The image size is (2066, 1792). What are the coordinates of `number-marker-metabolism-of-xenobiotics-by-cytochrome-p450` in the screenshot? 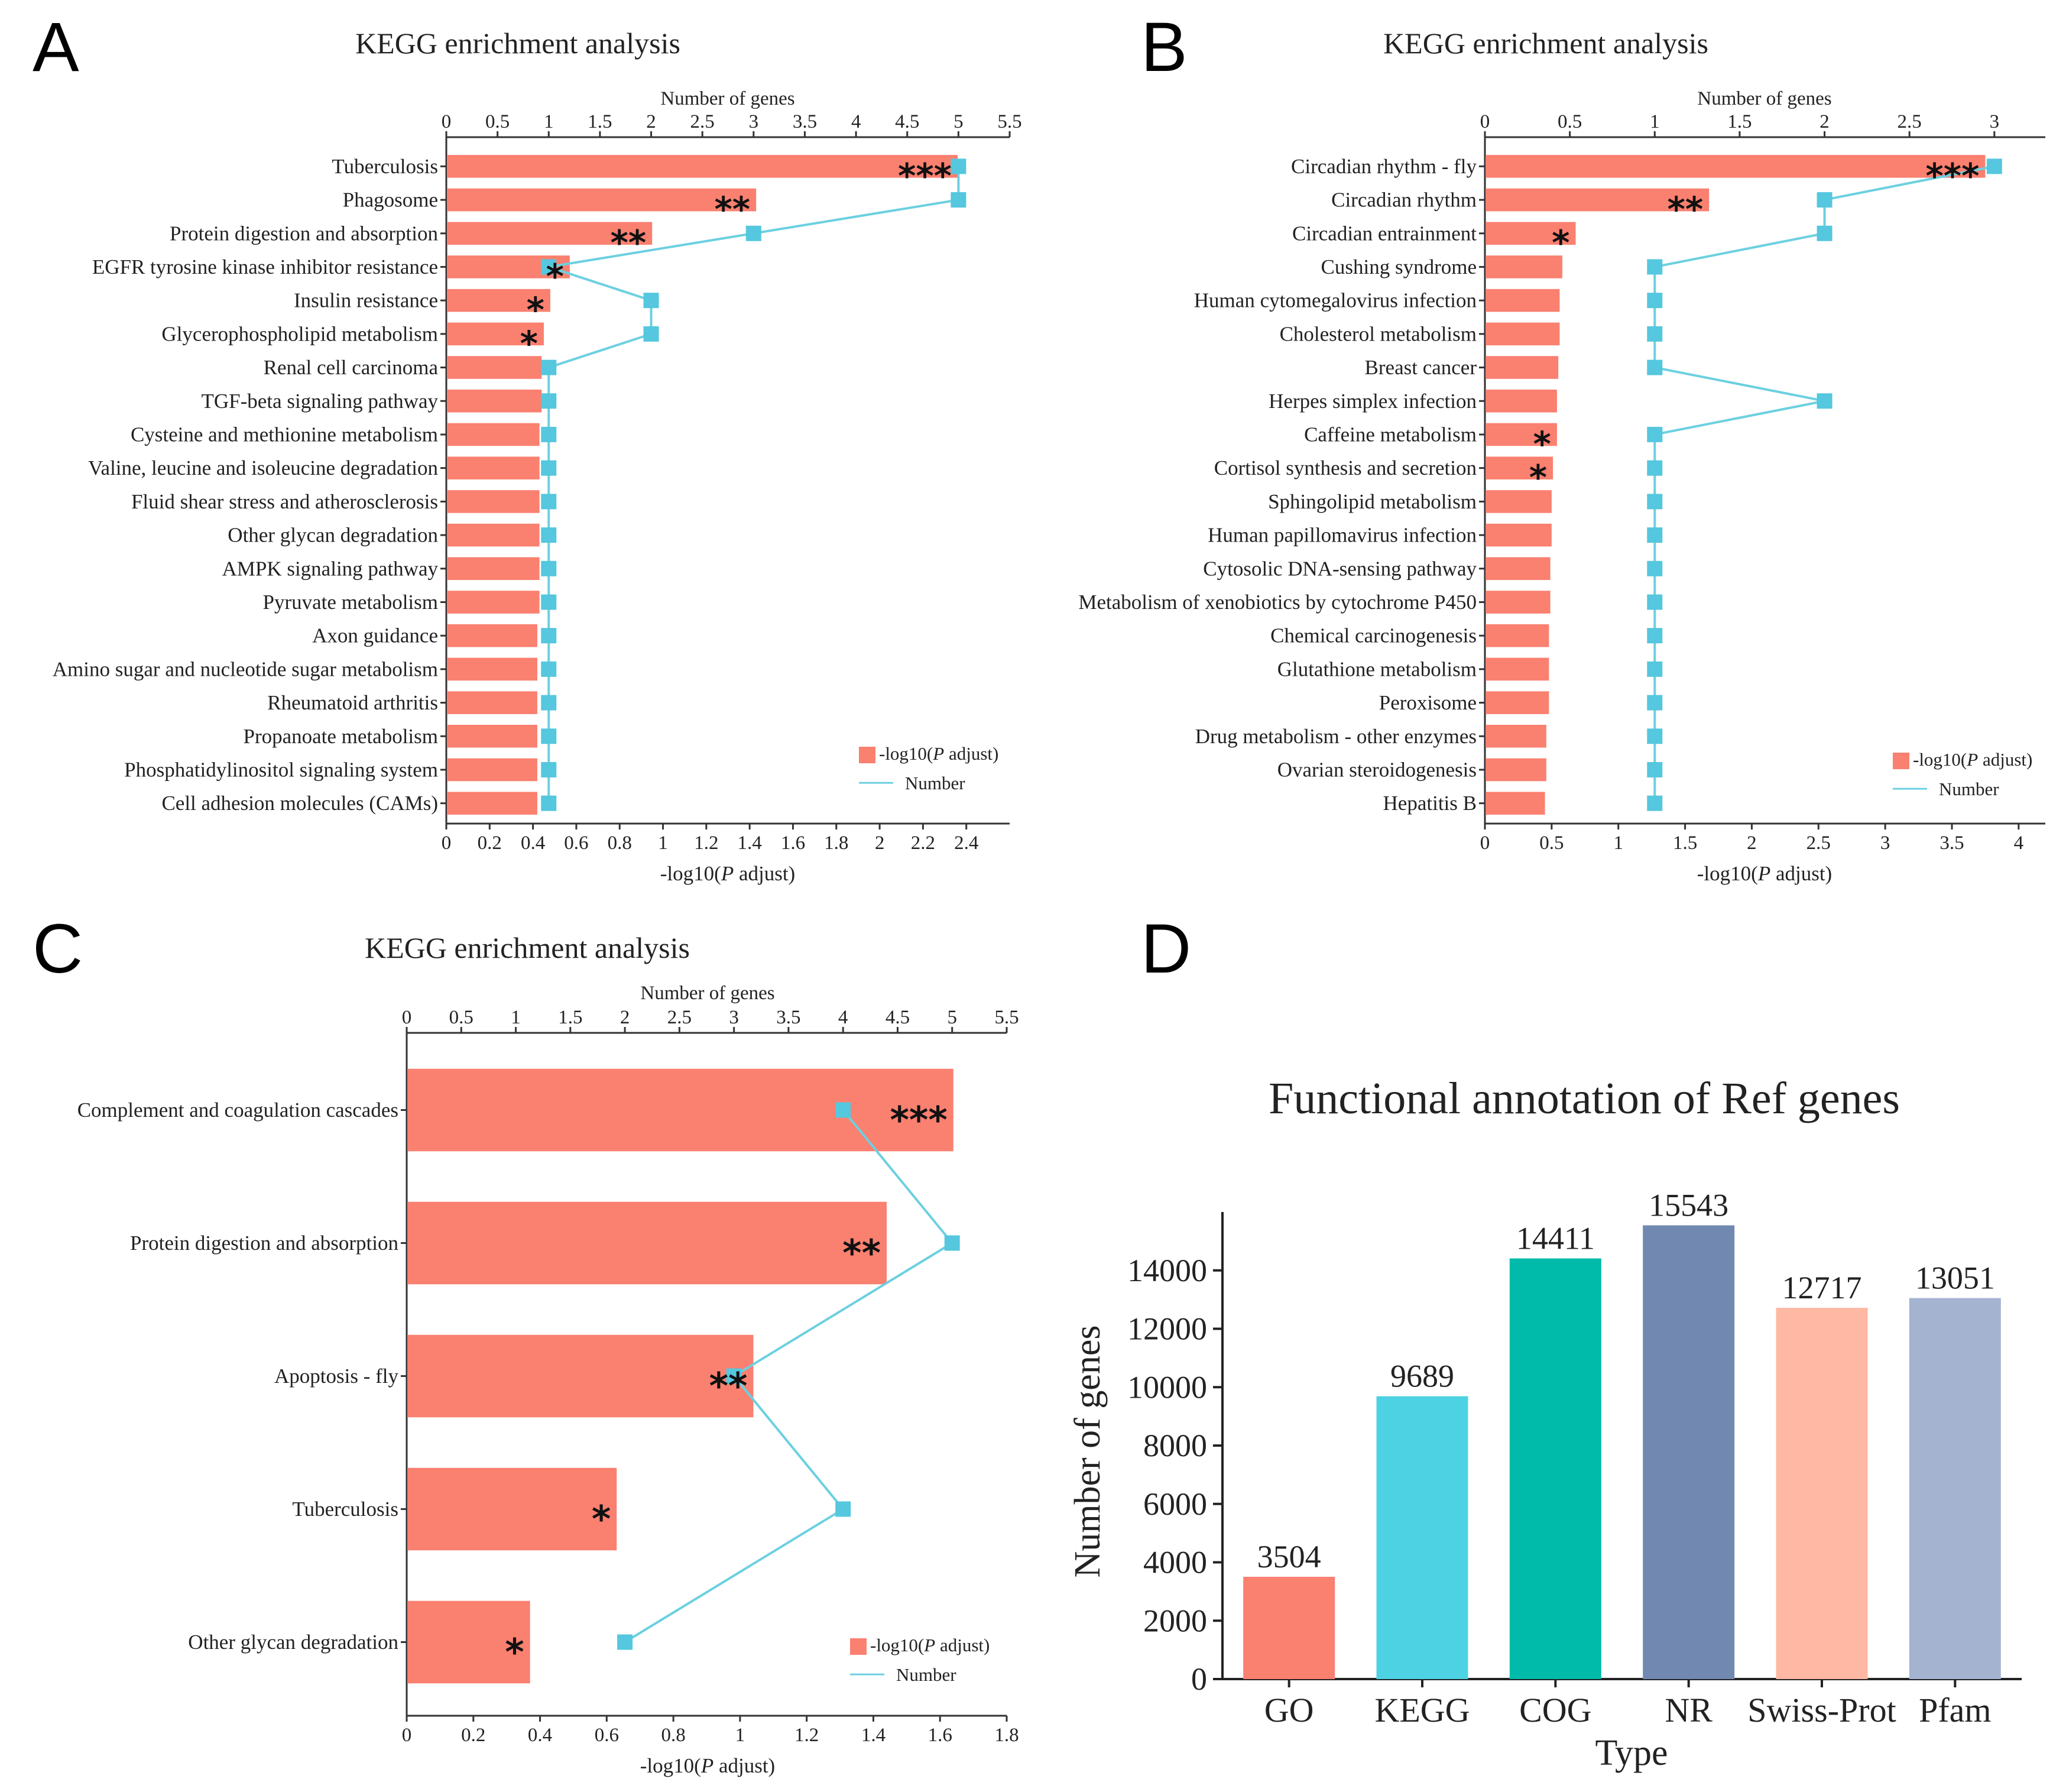 It's located at (1655, 602).